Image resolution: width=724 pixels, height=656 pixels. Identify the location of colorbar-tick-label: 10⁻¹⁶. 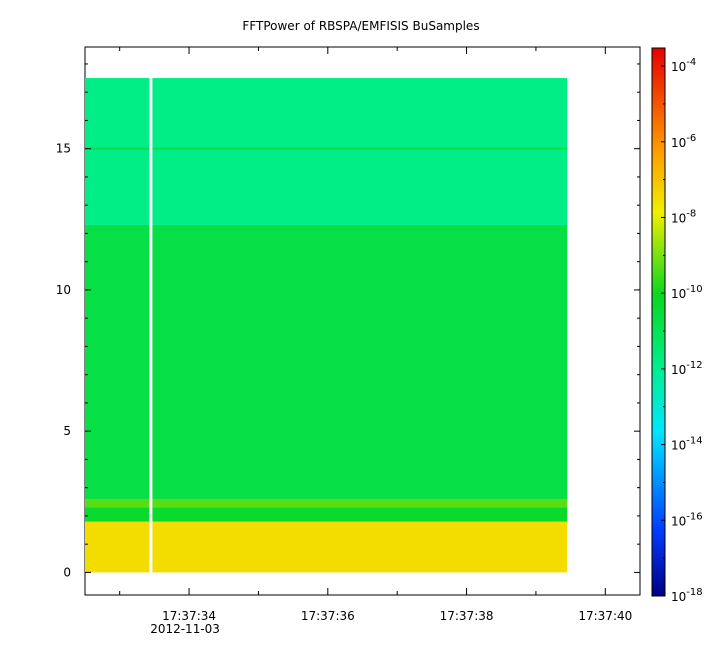
(687, 519).